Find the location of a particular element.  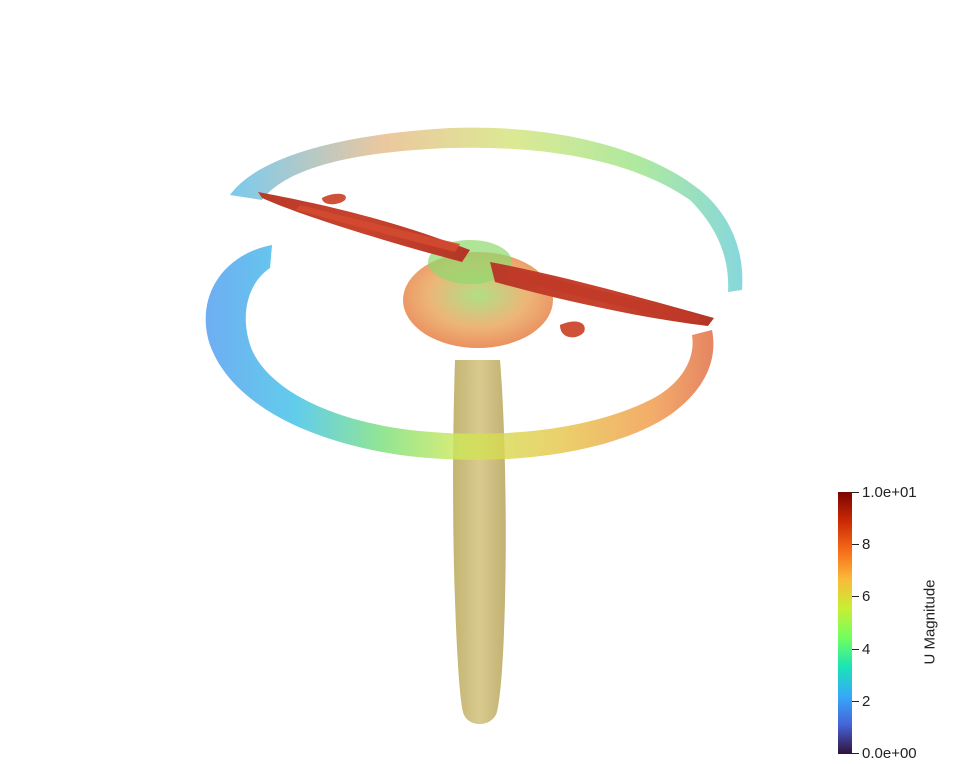

colorbar-gradient is located at coordinates (845, 623).